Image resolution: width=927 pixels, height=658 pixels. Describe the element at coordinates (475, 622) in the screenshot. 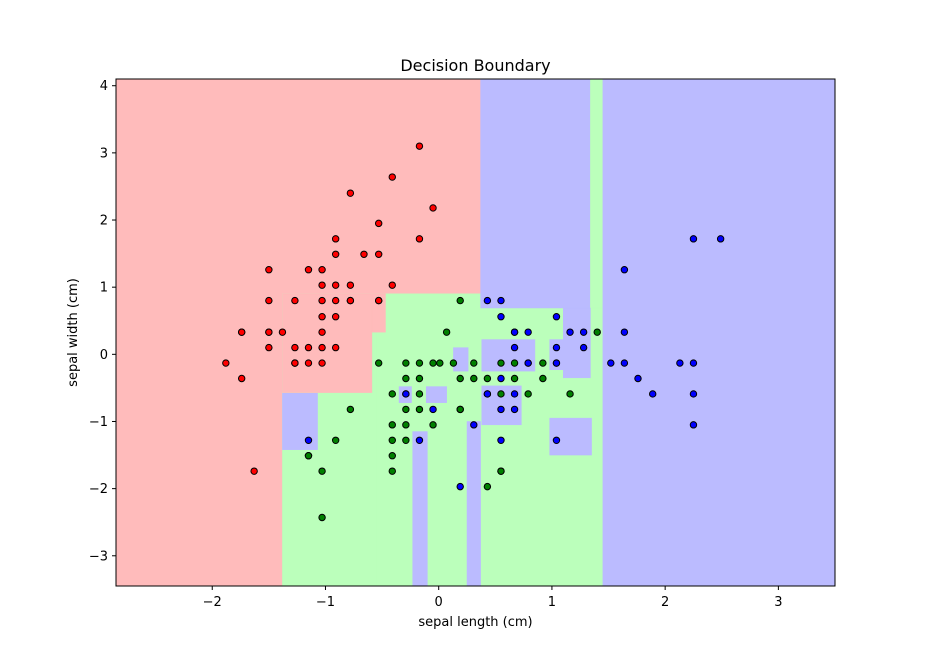

I see `x-axis-label: sepal length (cm)` at that location.